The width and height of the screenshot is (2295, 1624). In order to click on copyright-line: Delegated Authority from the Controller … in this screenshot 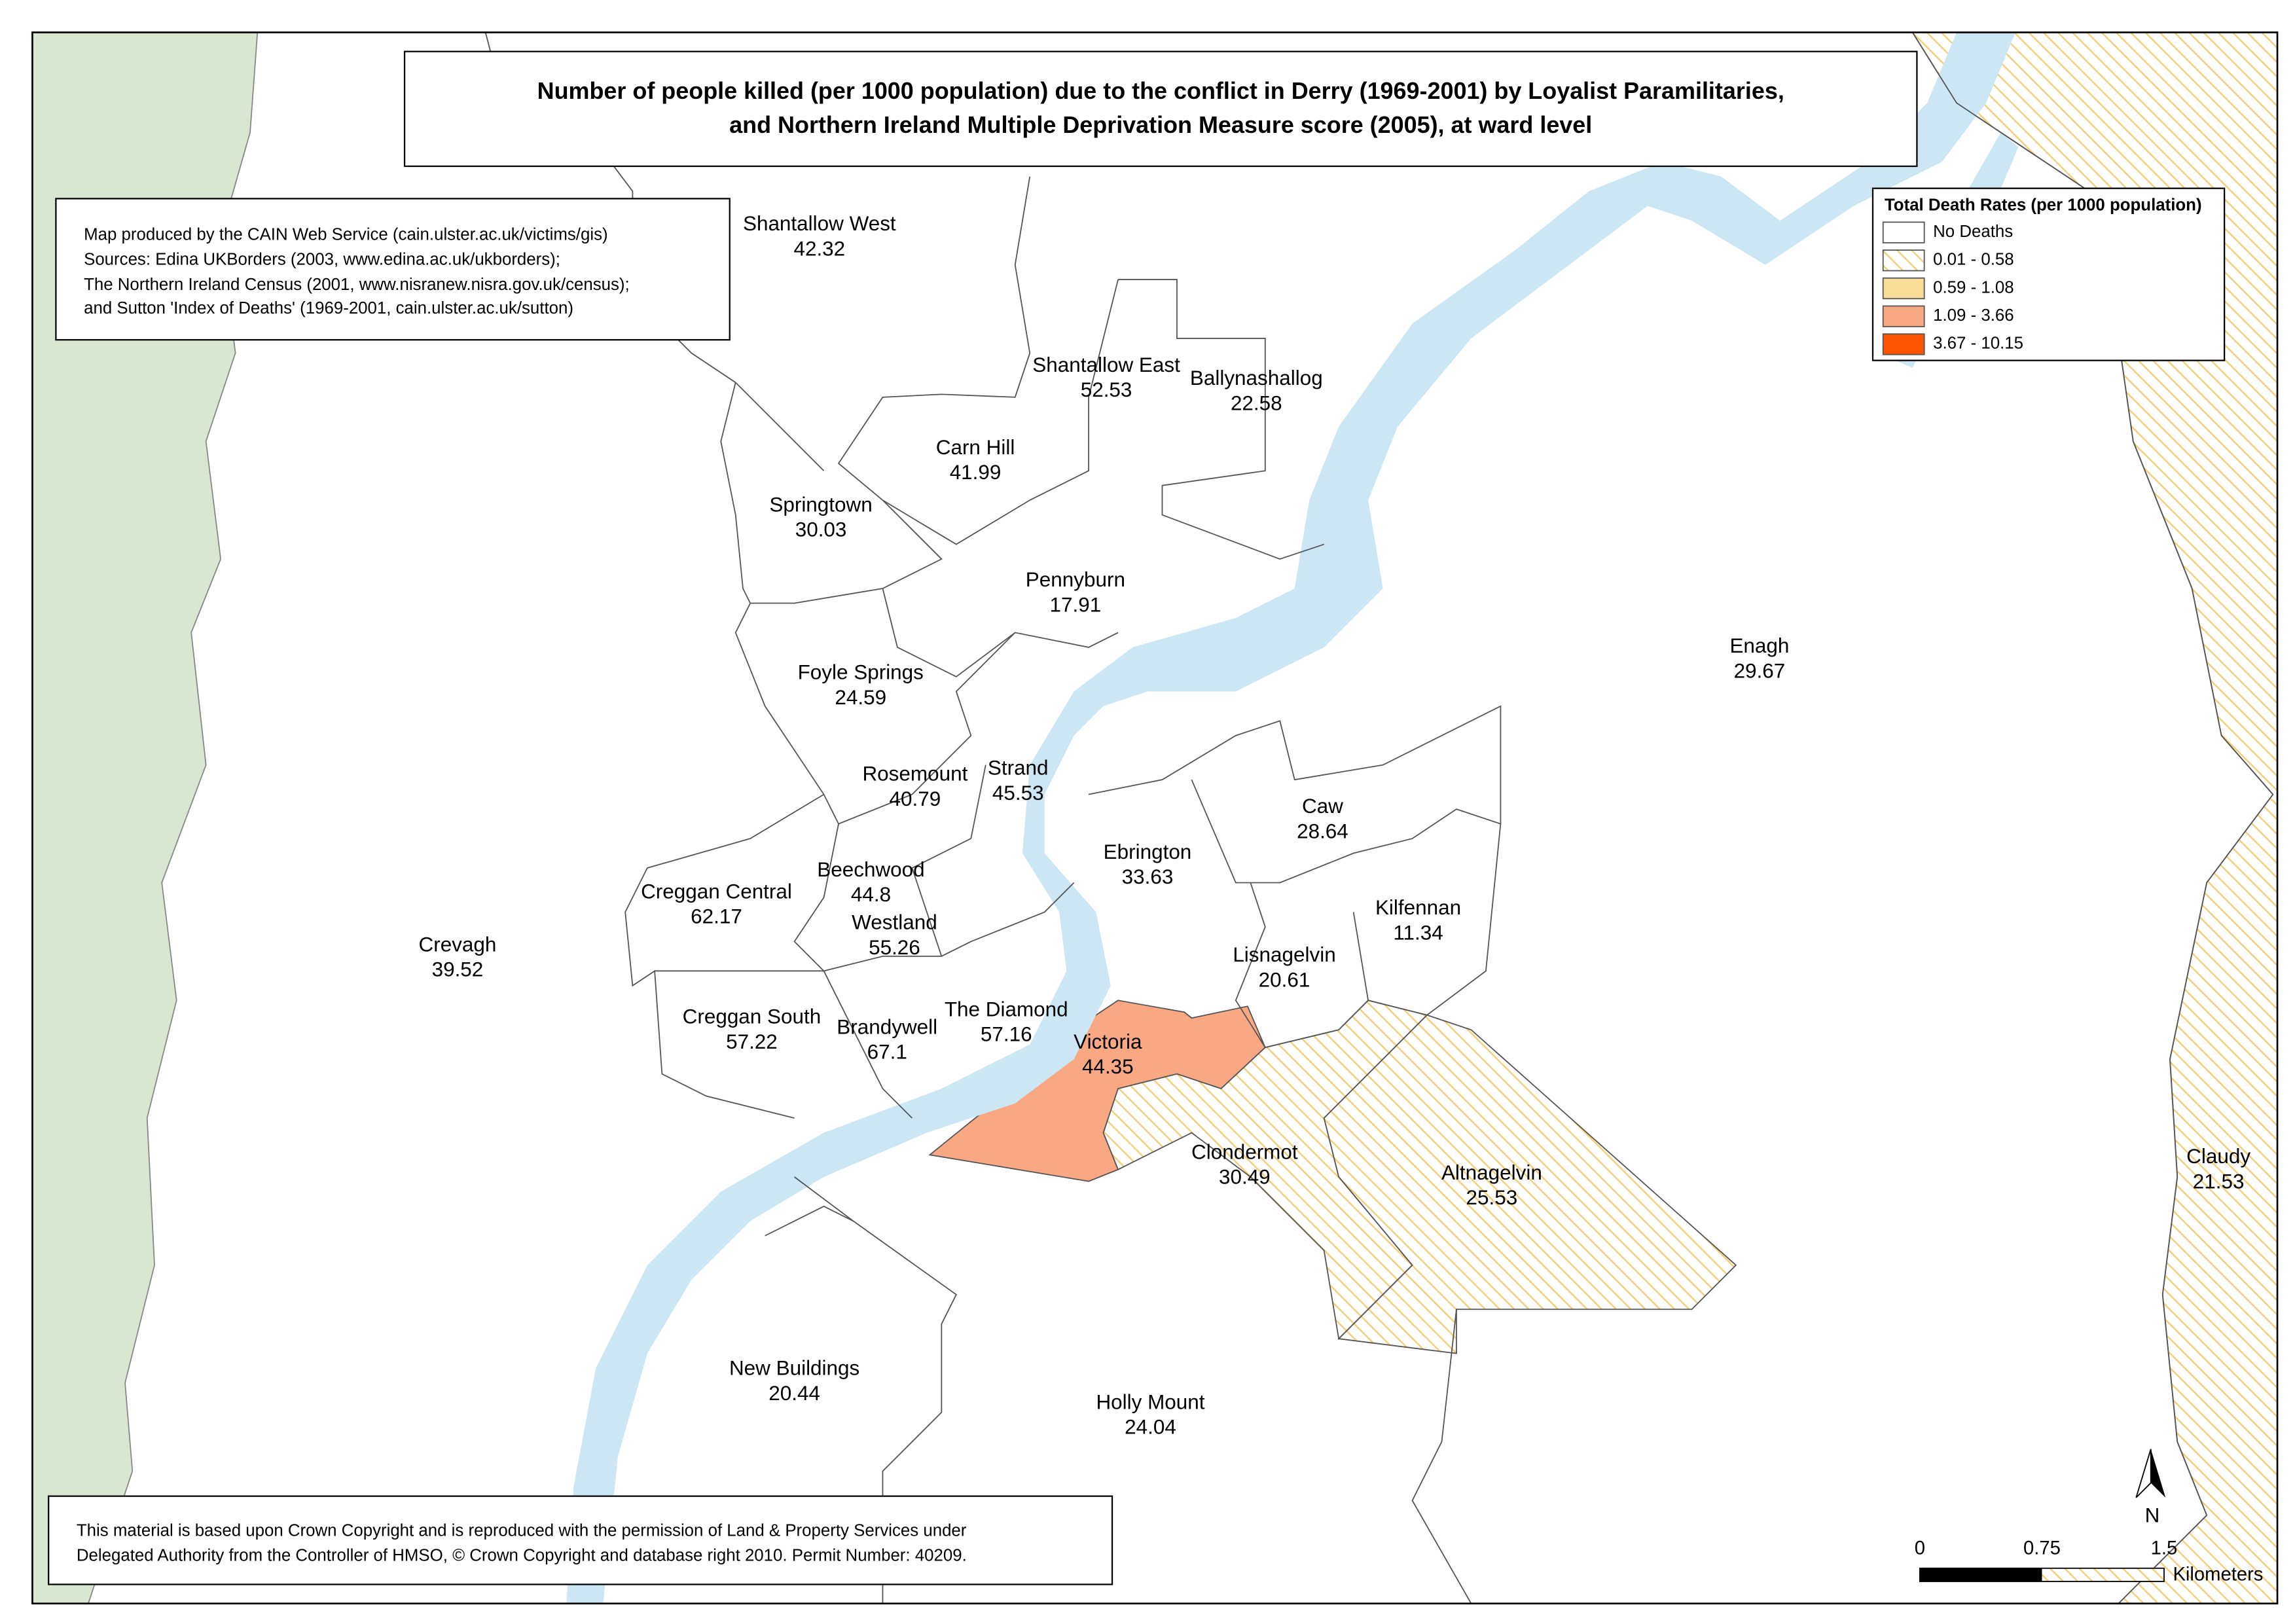, I will do `click(522, 1556)`.